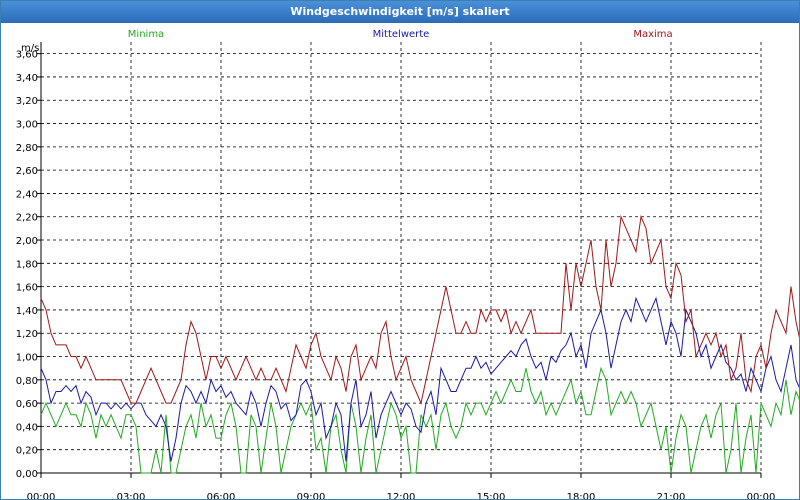 The image size is (800, 500). What do you see at coordinates (27, 381) in the screenshot?
I see `y-tick-label: 0,80` at bounding box center [27, 381].